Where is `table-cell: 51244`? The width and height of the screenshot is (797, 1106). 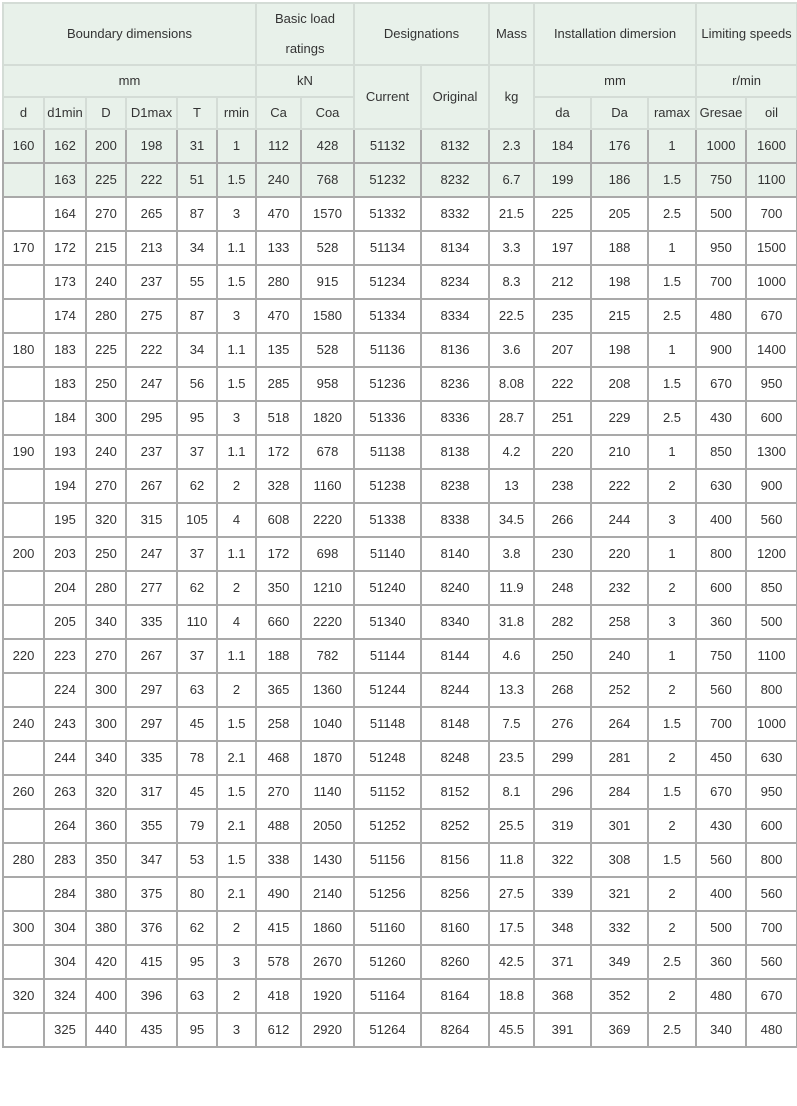
table-cell: 51244 is located at coordinates (387, 690).